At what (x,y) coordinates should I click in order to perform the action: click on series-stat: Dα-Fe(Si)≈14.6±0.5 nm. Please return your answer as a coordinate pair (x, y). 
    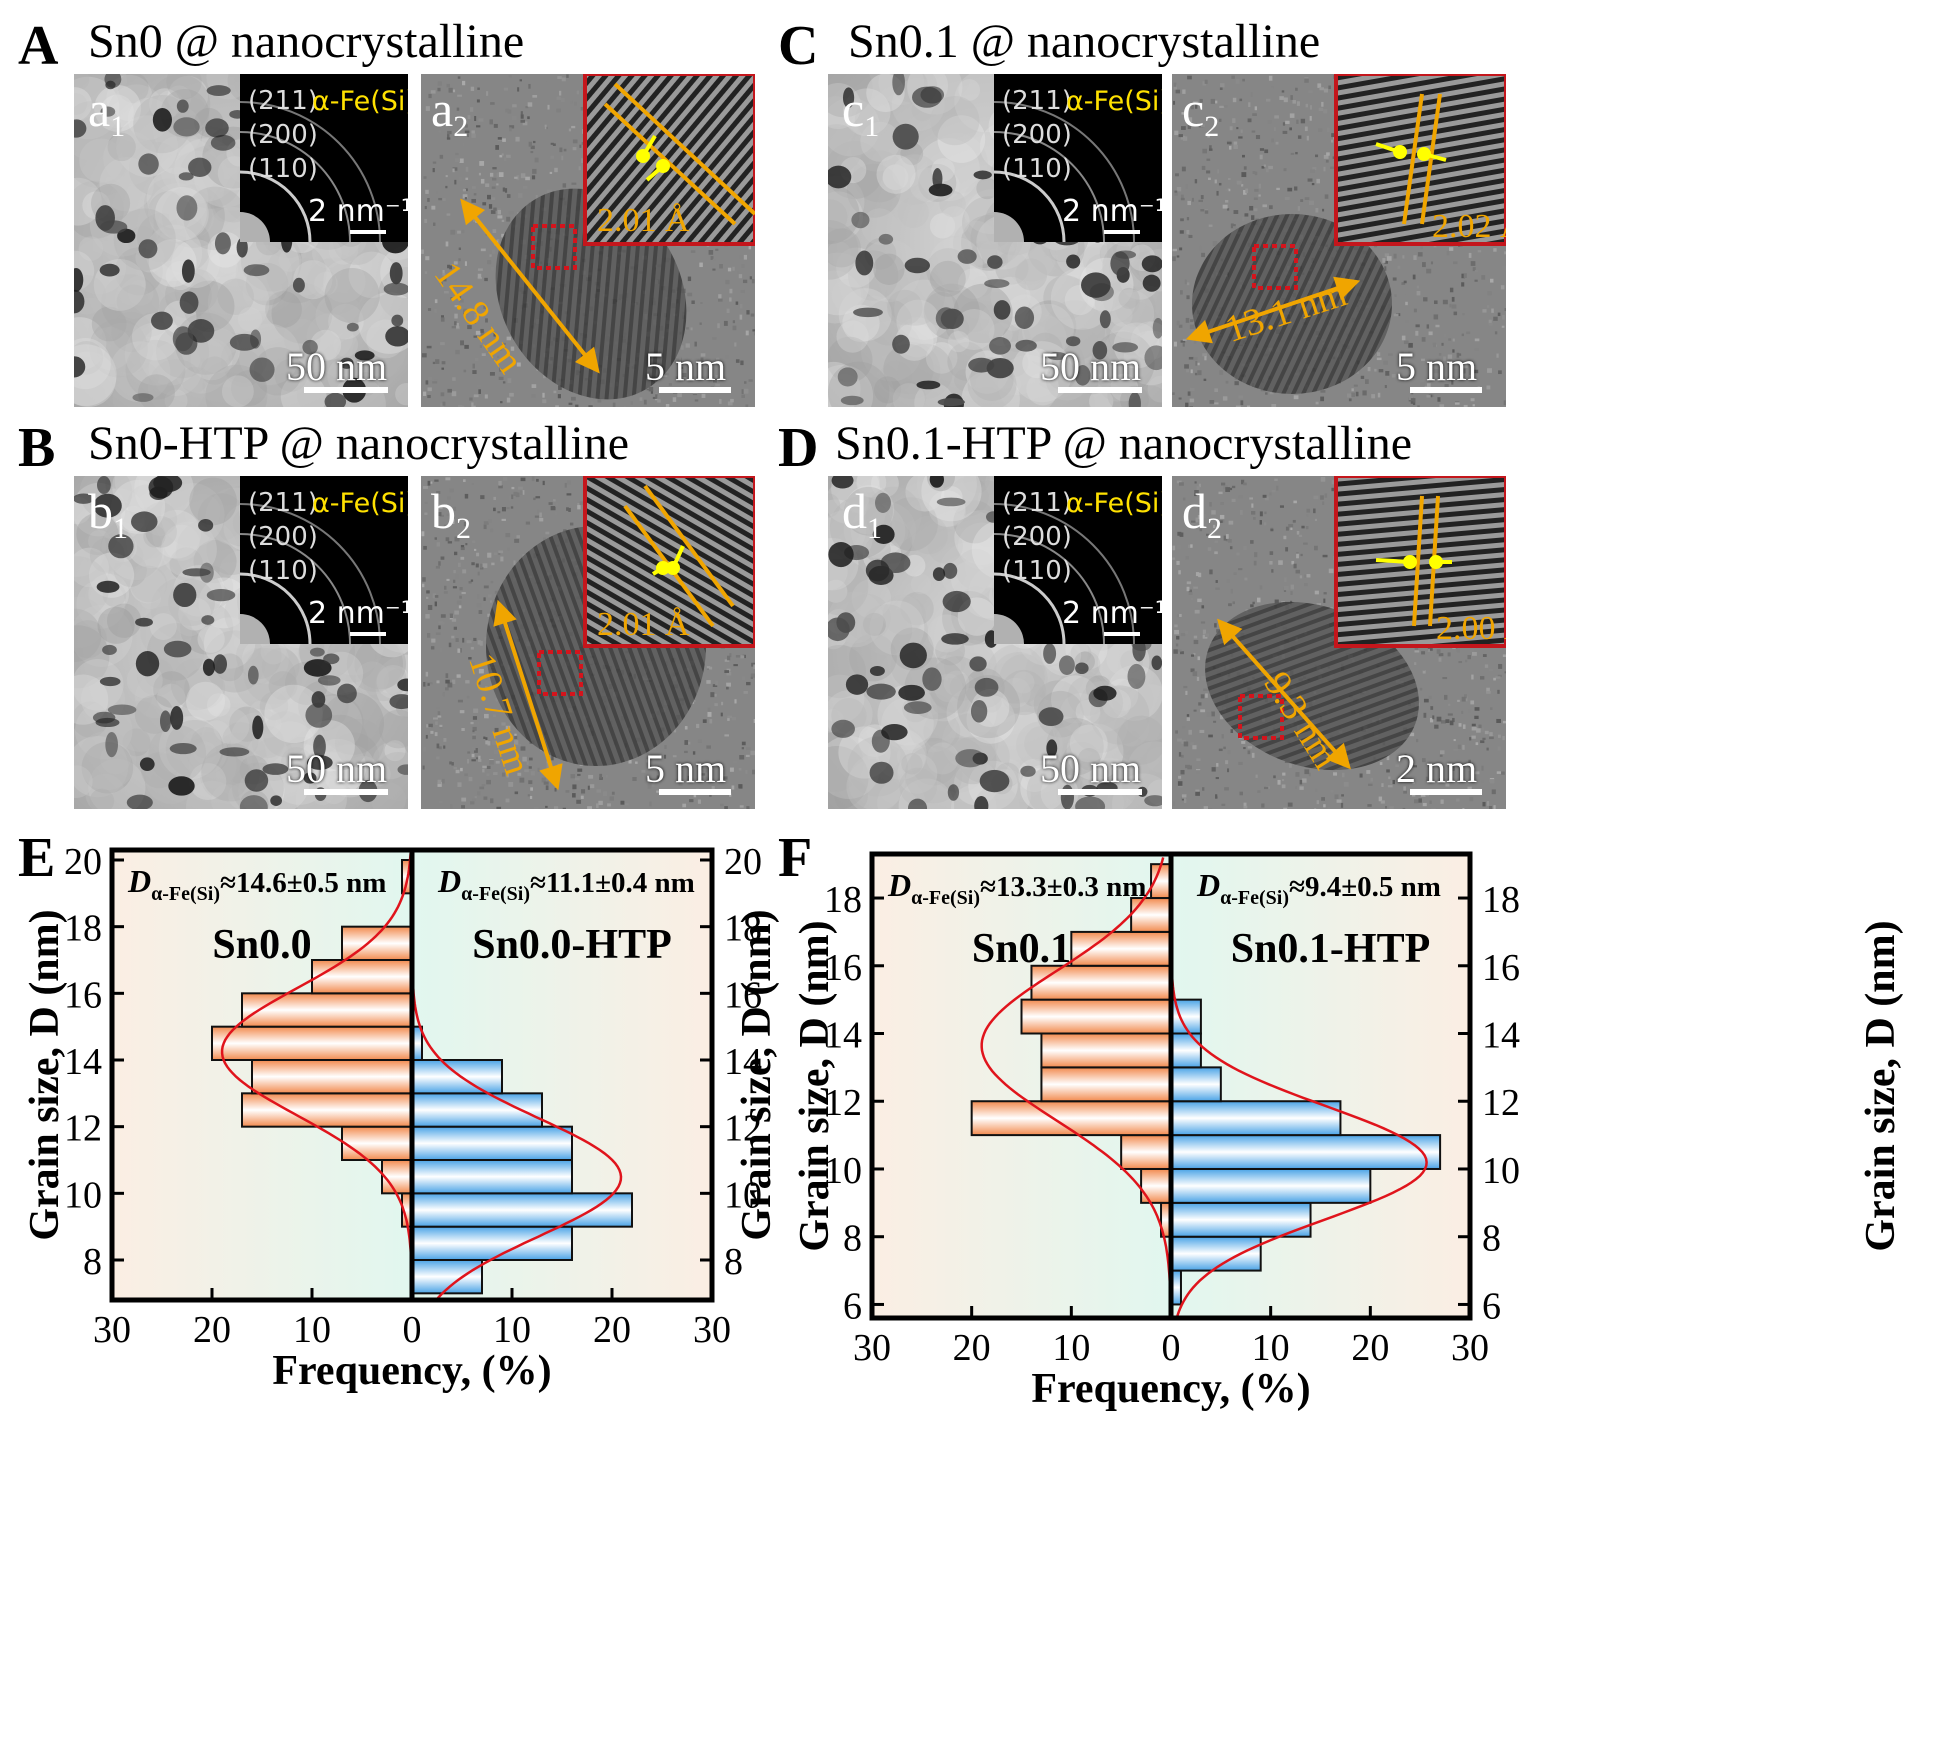
    Looking at the image, I should click on (256, 884).